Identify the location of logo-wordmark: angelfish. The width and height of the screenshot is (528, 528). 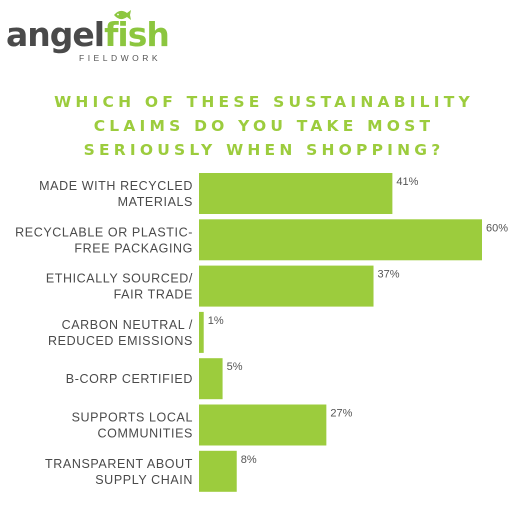
(88, 34).